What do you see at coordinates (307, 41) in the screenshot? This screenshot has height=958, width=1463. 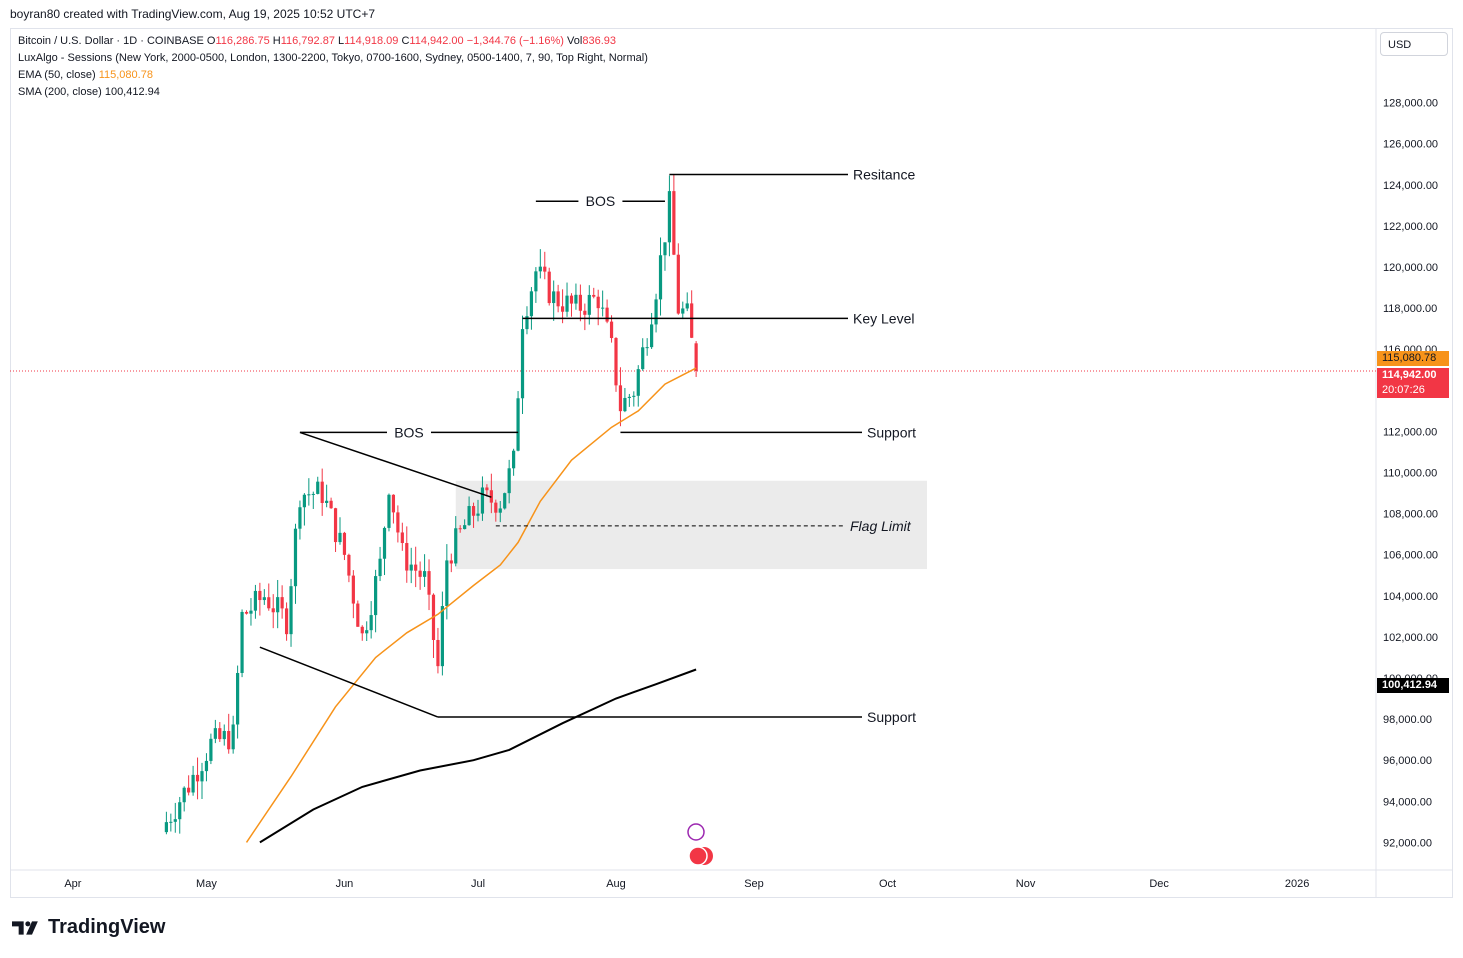 I see `high-value: 116,792.87` at bounding box center [307, 41].